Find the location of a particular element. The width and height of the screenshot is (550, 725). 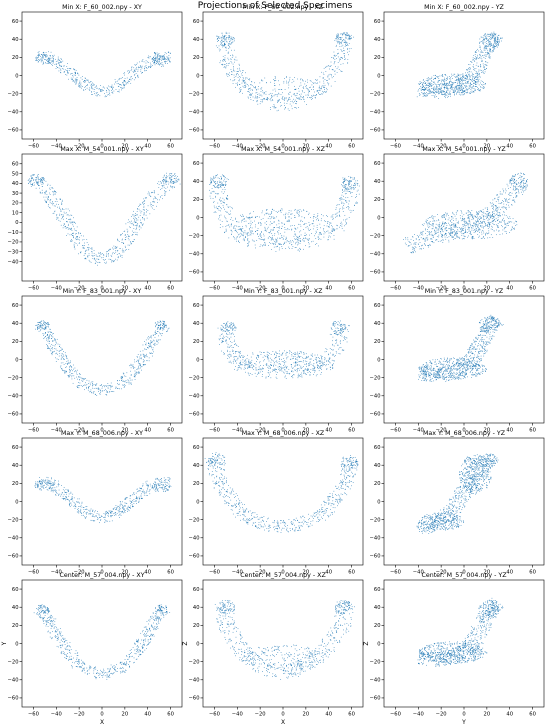

x-tick-label: −60 is located at coordinates (214, 289).